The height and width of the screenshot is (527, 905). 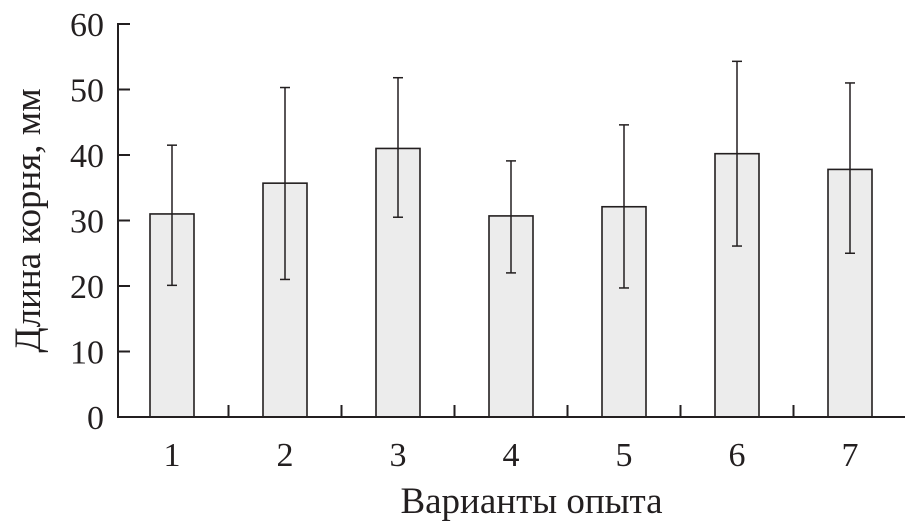 What do you see at coordinates (87, 156) in the screenshot?
I see `y-tick-label: 40` at bounding box center [87, 156].